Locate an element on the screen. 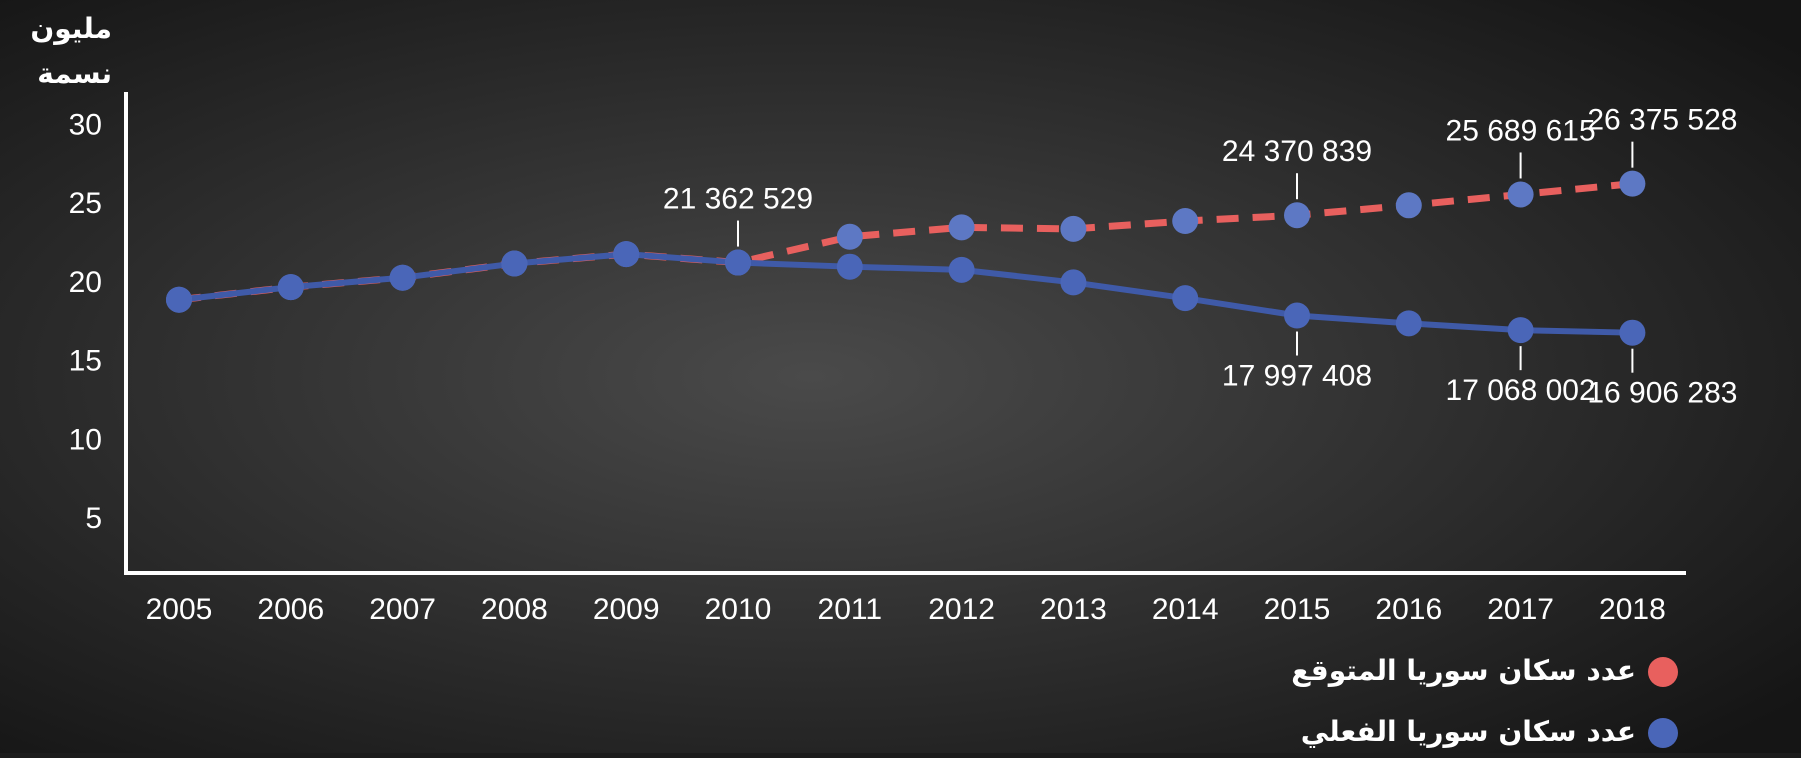 The image size is (1801, 758). legend-label: عدد سكان سوريا المتوقع is located at coordinates (1463, 670).